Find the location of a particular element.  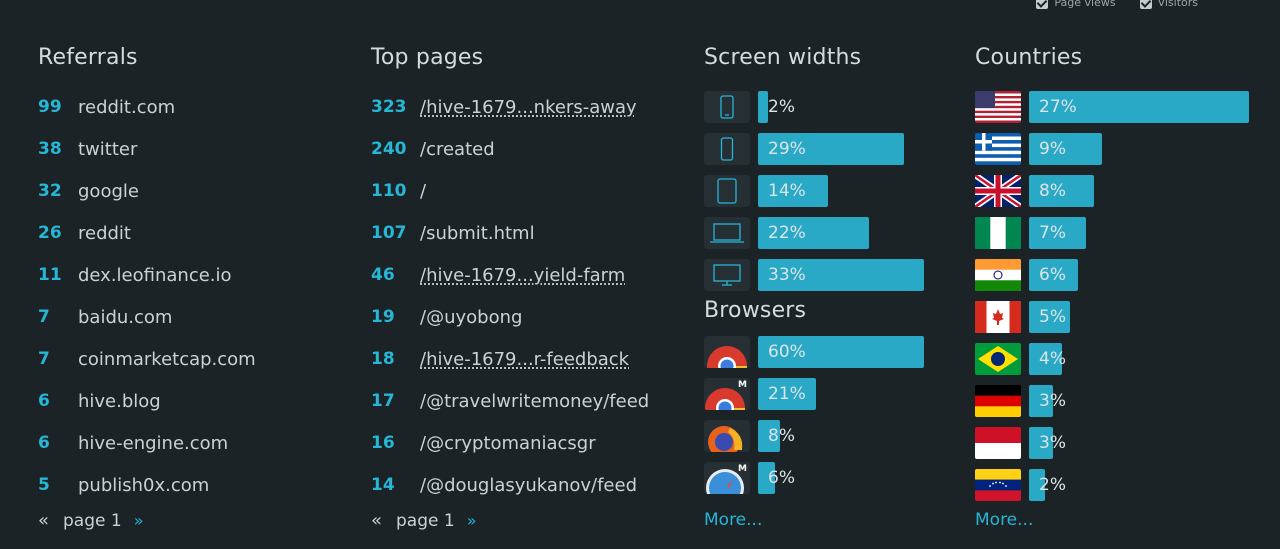

venezuela-flag-icon is located at coordinates (998, 485).